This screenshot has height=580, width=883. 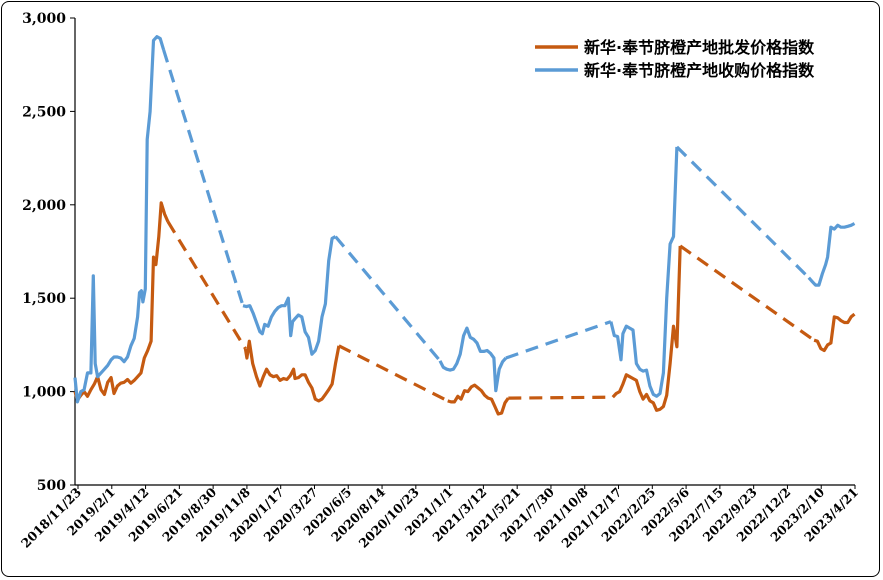 I want to click on legend-label-1: 新华·奉节脐橙产地批发价格指数, so click(x=699, y=47).